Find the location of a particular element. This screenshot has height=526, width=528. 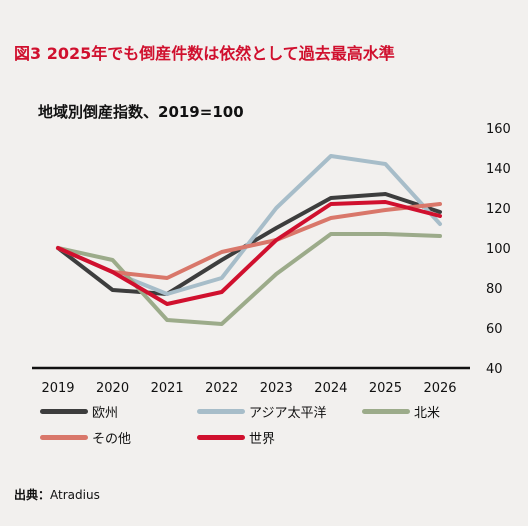

legend-item: 欧州 is located at coordinates (79, 411).